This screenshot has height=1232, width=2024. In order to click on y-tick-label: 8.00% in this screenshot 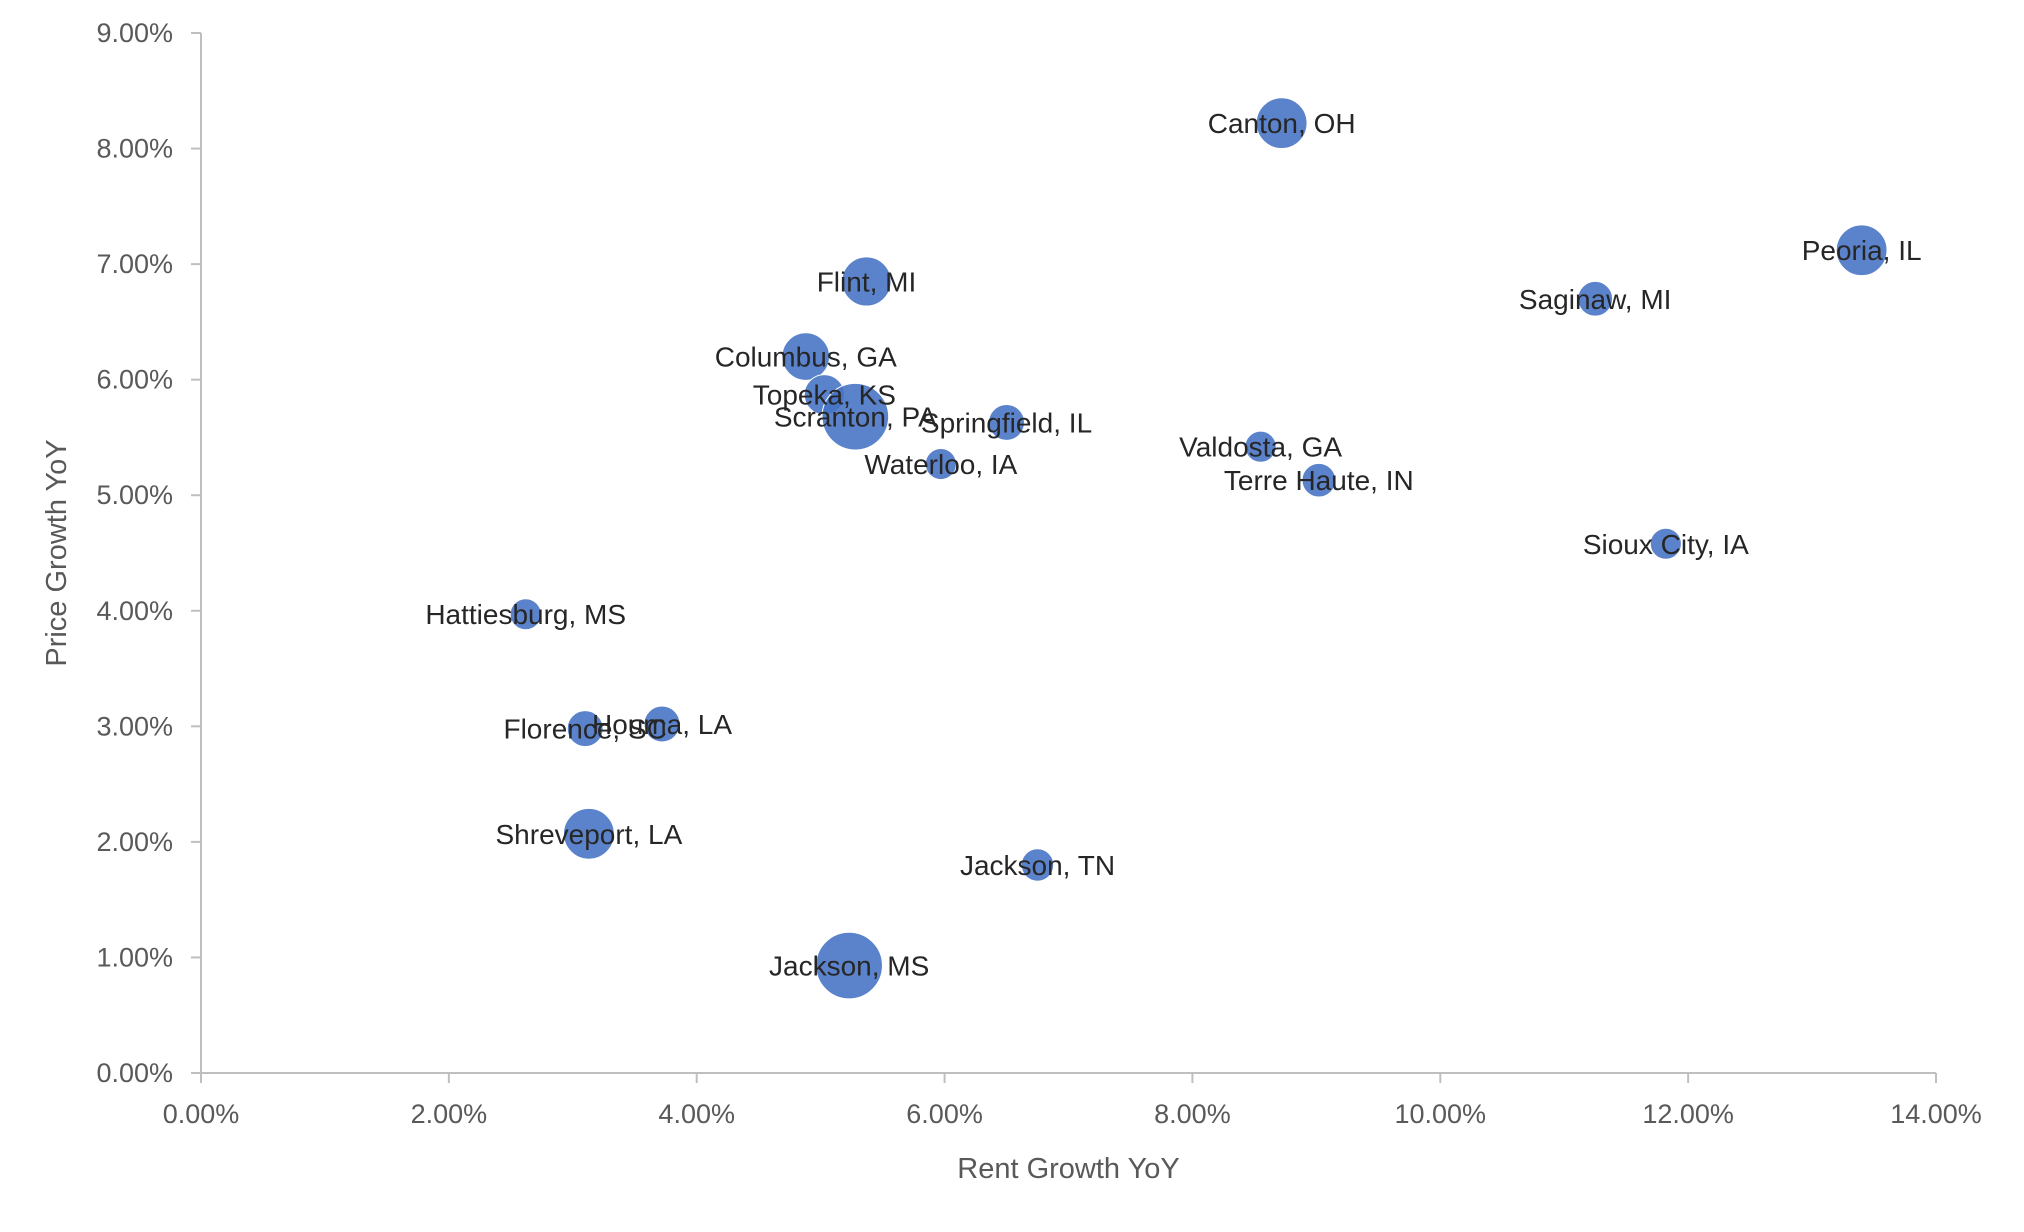, I will do `click(134, 149)`.